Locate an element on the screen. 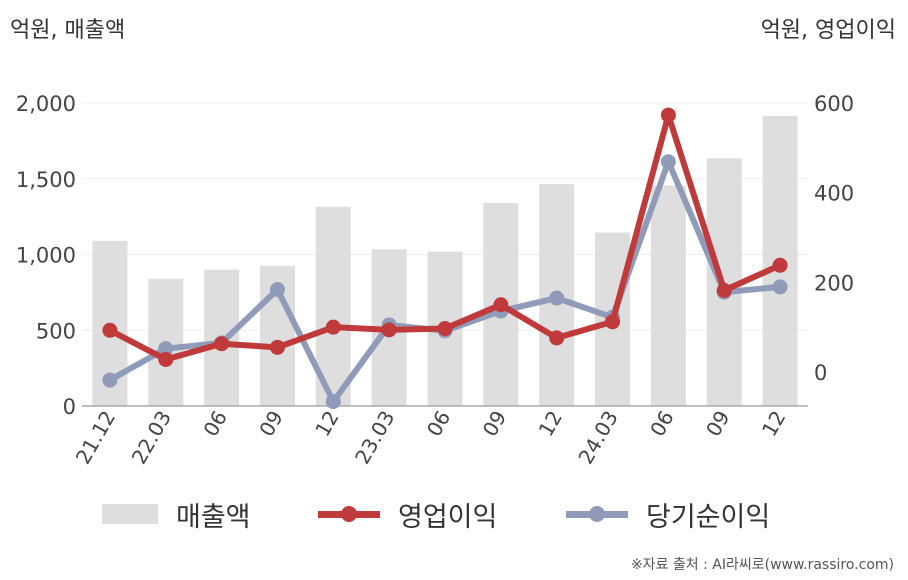  source-note: ※자료 출처 : AI라씨로(www.rassiro.com) is located at coordinates (762, 565).